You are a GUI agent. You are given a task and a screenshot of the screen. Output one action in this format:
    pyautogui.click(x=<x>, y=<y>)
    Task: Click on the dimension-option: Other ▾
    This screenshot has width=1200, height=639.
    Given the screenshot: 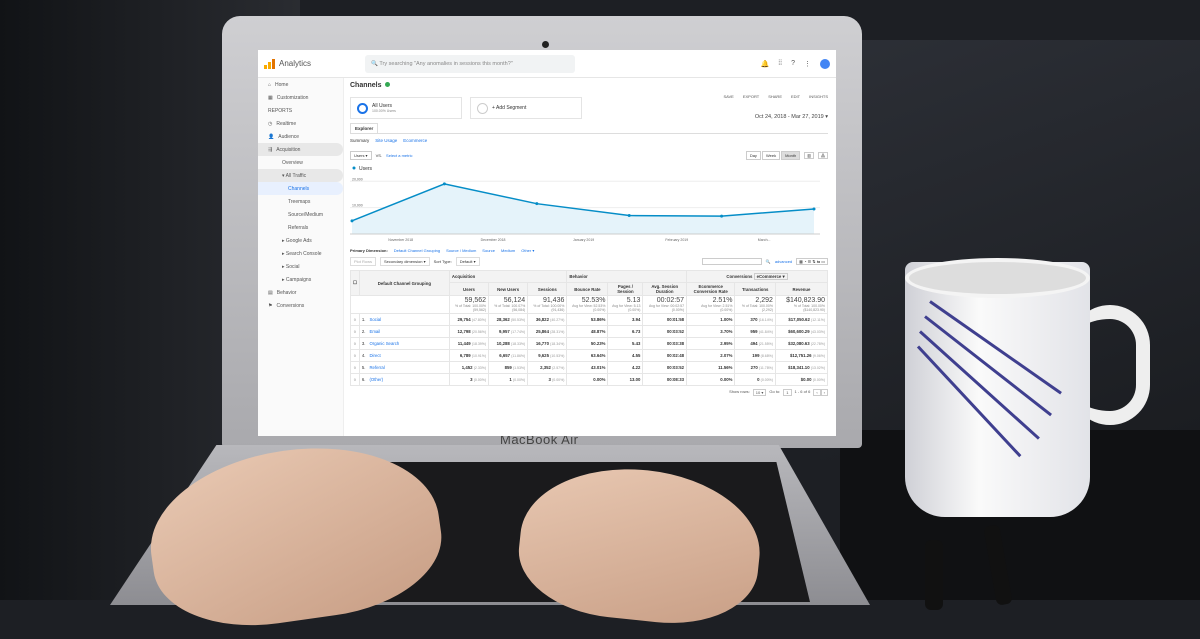 What is the action you would take?
    pyautogui.click(x=528, y=250)
    